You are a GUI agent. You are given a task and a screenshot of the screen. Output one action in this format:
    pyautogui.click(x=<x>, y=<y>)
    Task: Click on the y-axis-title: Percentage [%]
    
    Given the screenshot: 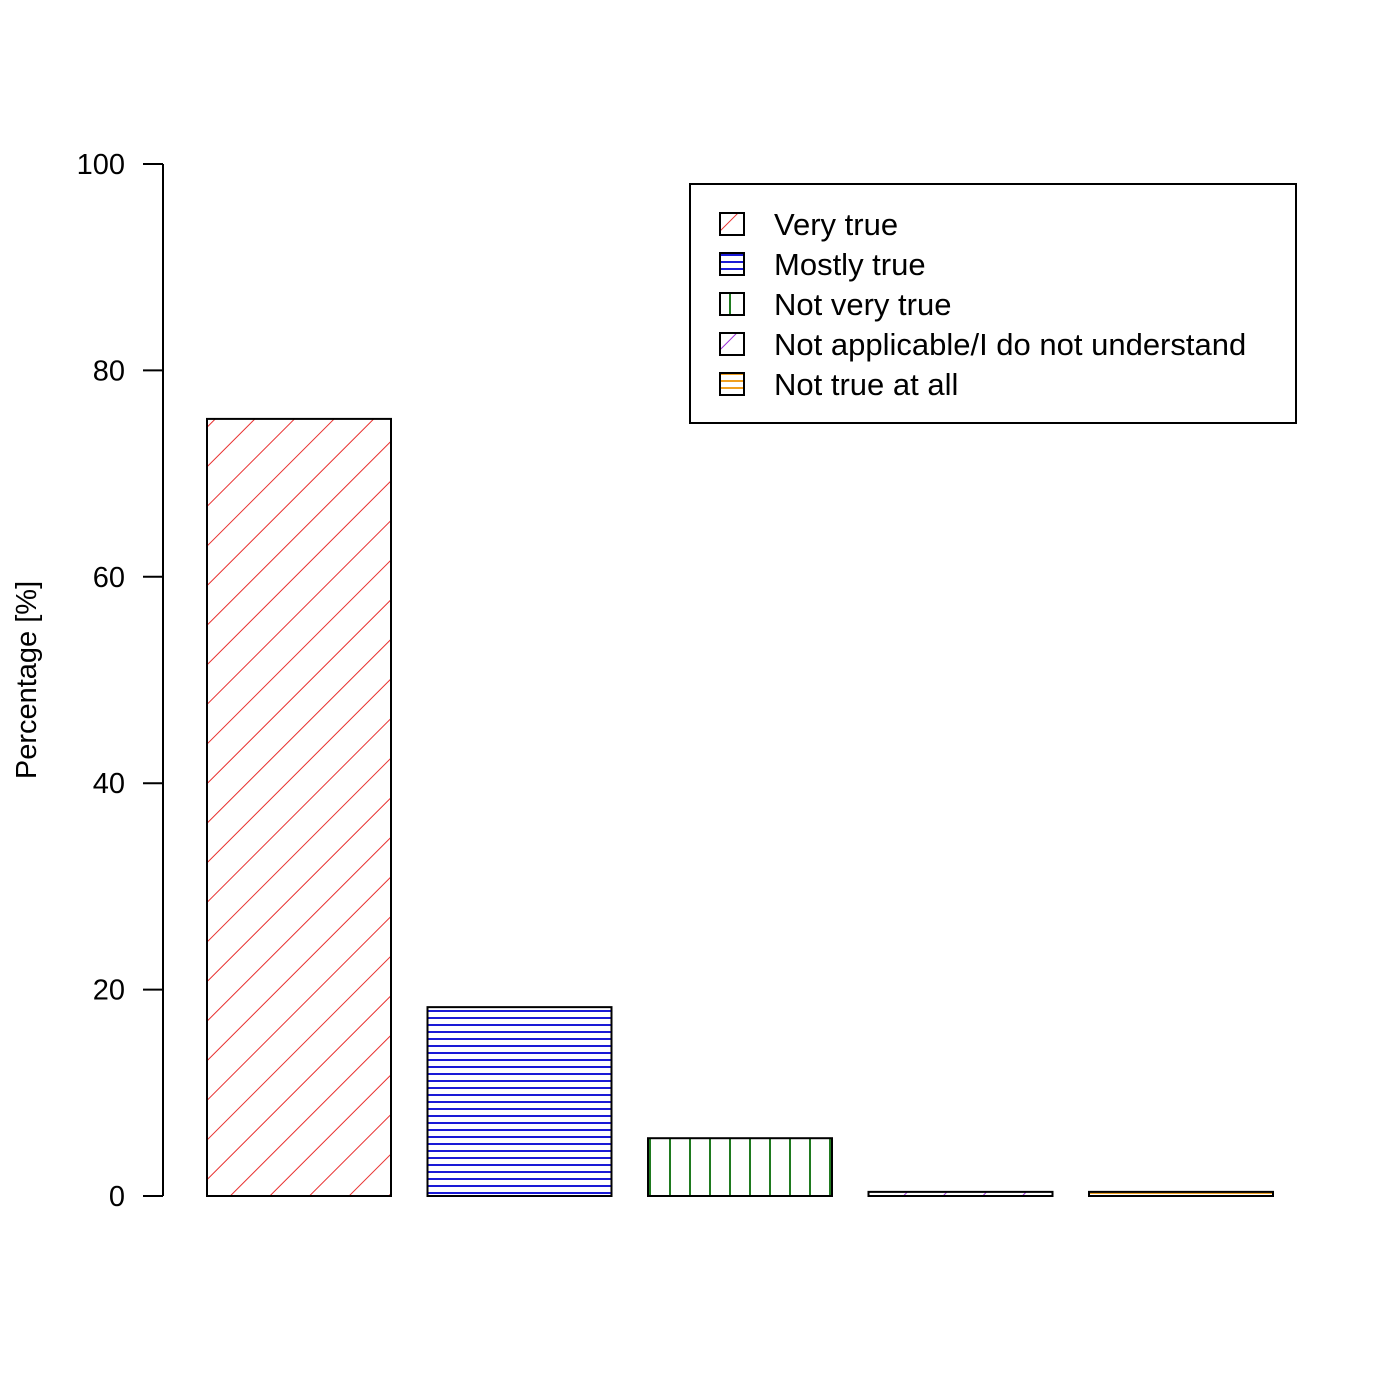 What is the action you would take?
    pyautogui.click(x=27, y=680)
    